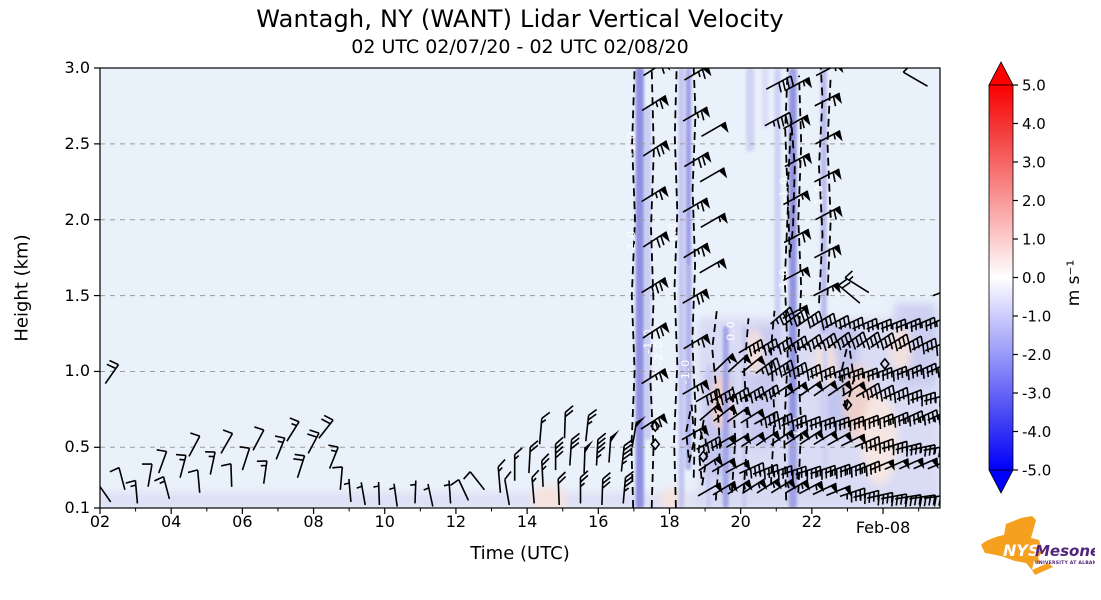  What do you see at coordinates (1036, 432) in the screenshot?
I see `colorbar-tick-label: -4.0` at bounding box center [1036, 432].